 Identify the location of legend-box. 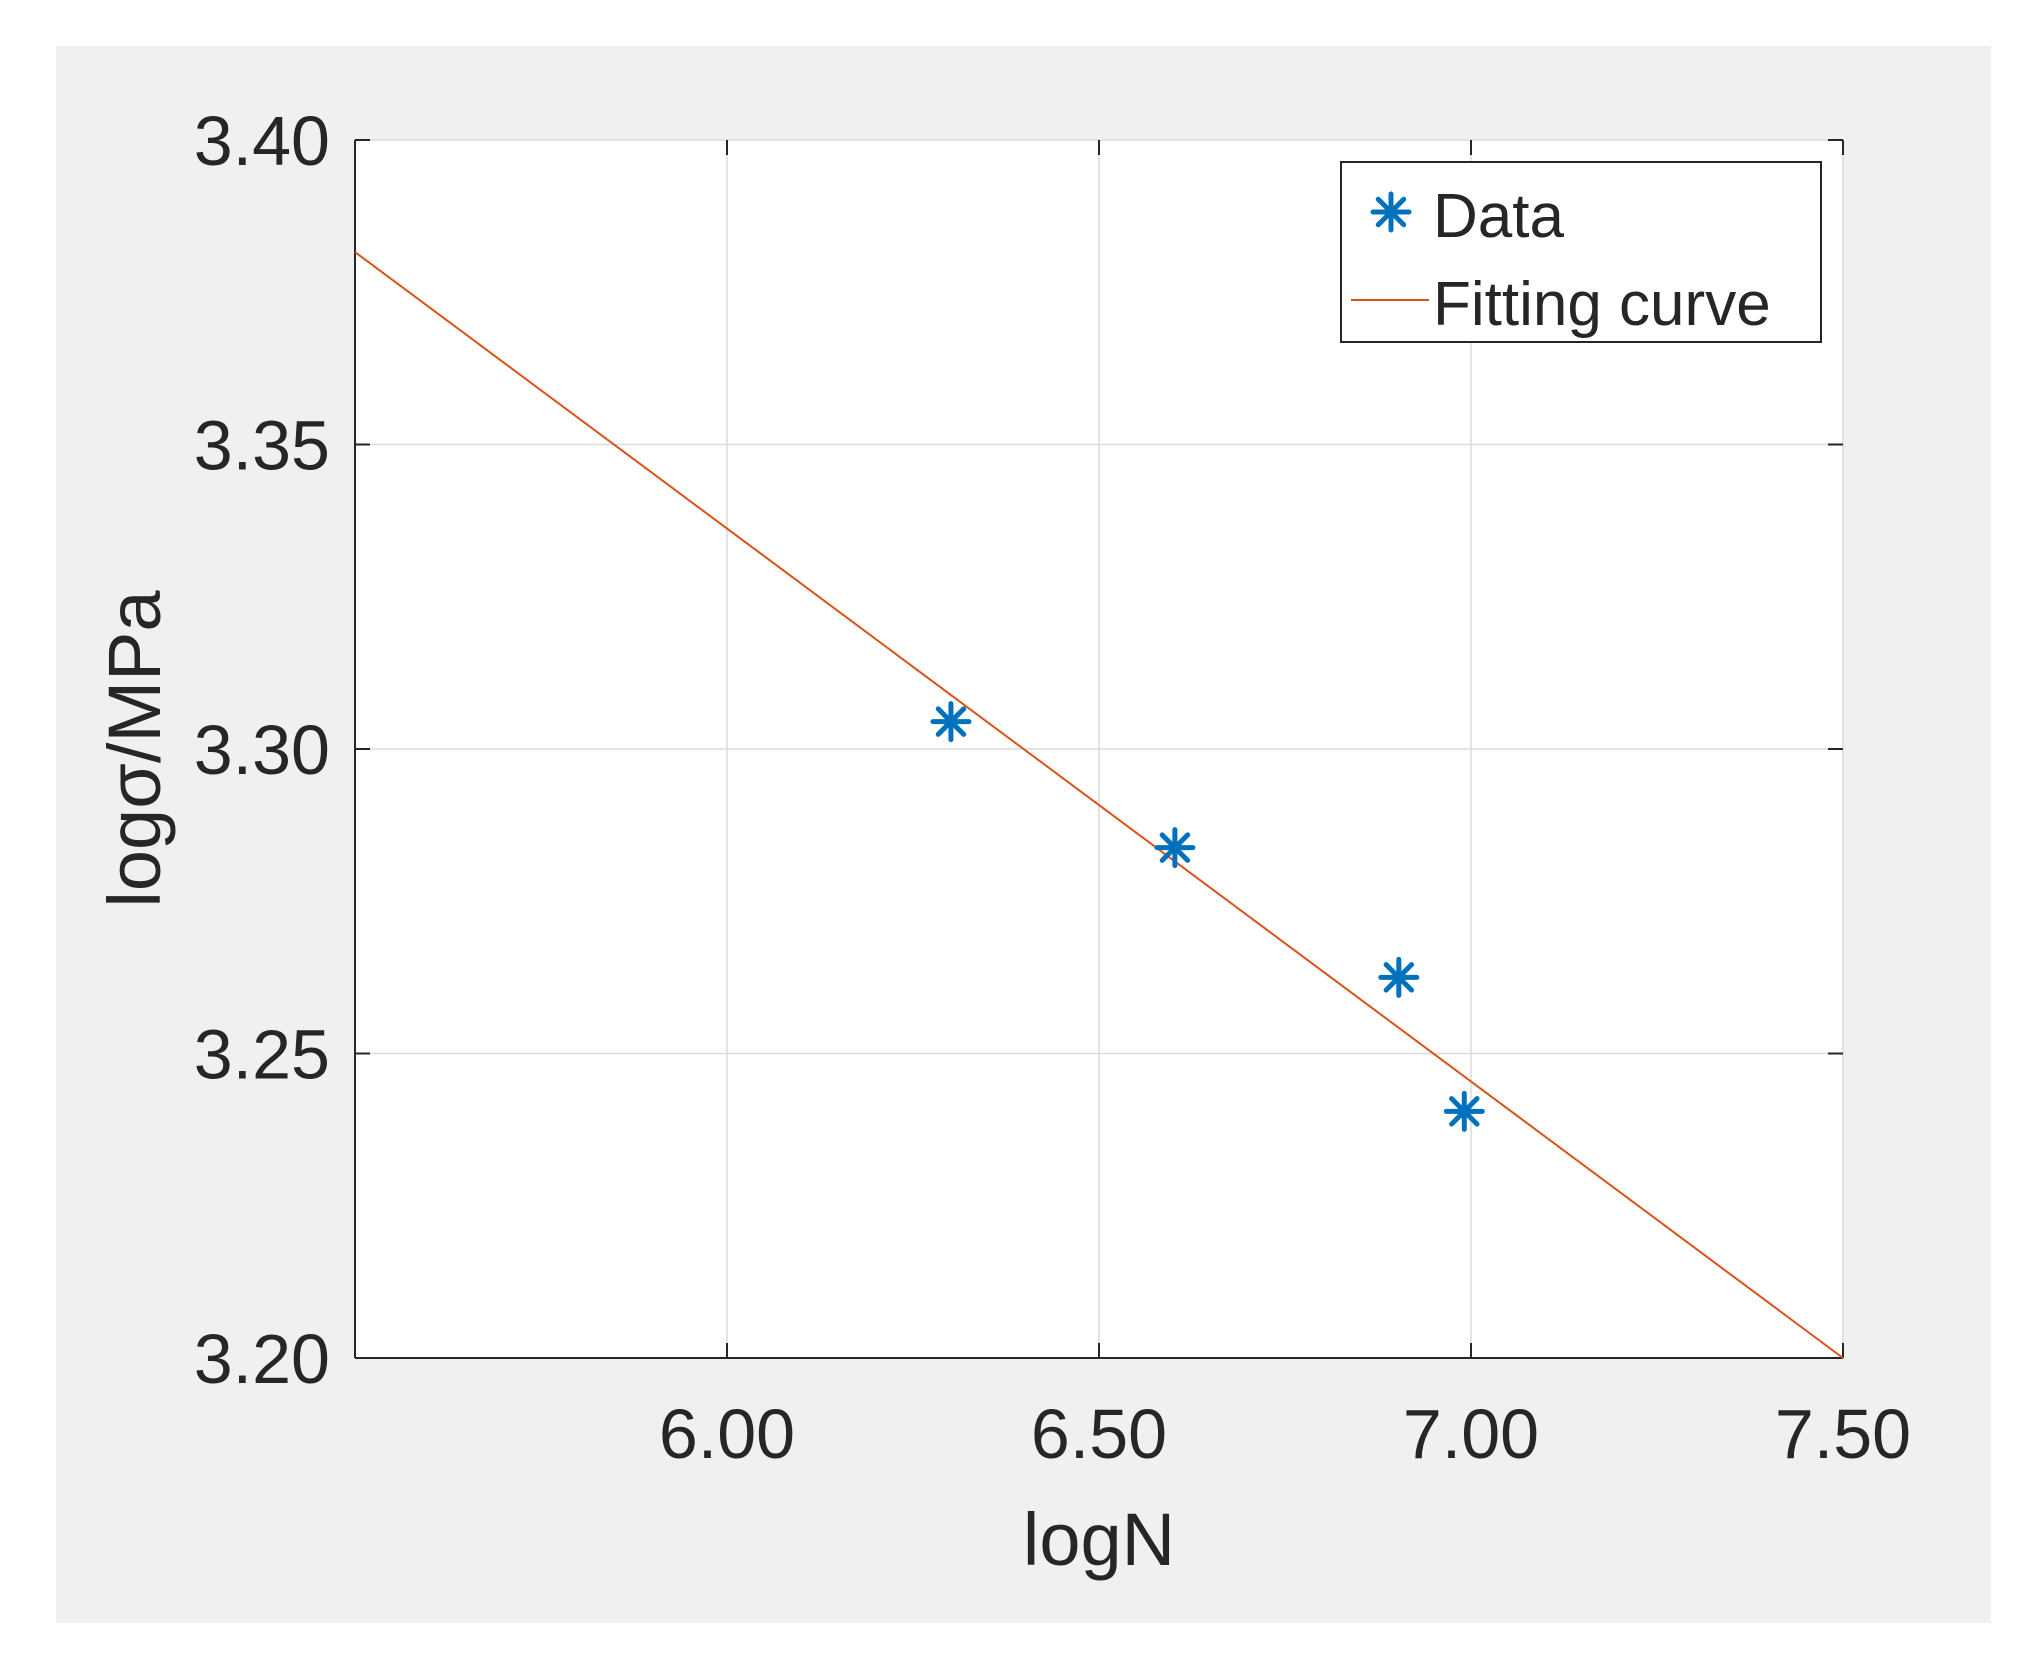
(1581, 252).